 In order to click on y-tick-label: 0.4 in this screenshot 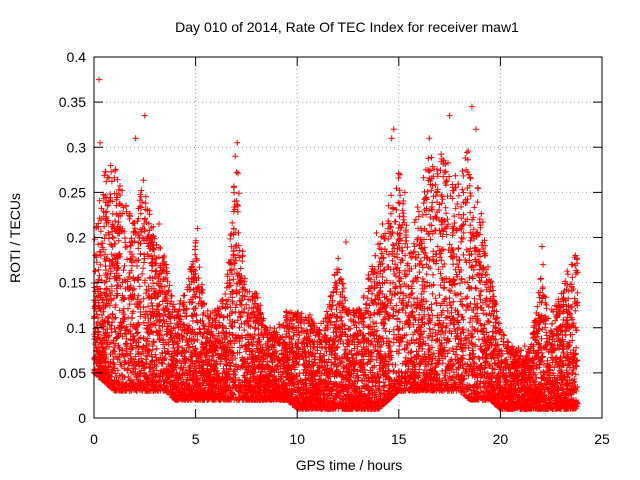, I will do `click(77, 57)`.